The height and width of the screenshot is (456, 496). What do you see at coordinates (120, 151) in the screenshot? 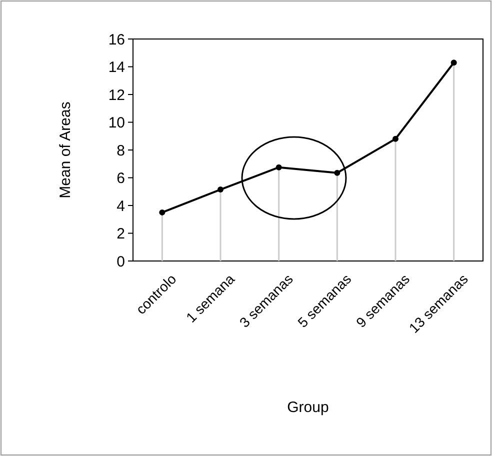
I see `y-tick-label: 8` at bounding box center [120, 151].